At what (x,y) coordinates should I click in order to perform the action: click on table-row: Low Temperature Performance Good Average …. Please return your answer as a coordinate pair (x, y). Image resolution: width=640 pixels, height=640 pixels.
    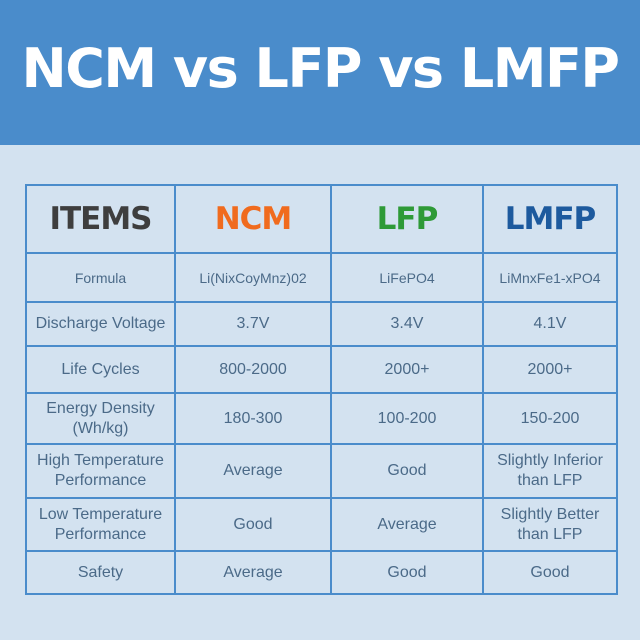
    Looking at the image, I should click on (321, 524).